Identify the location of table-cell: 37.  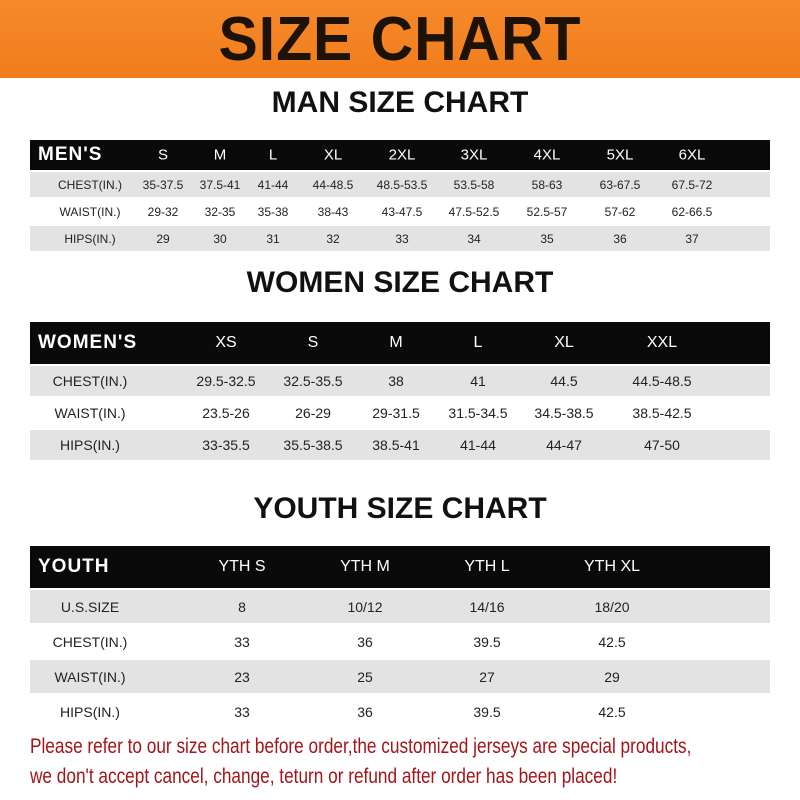
(692, 238).